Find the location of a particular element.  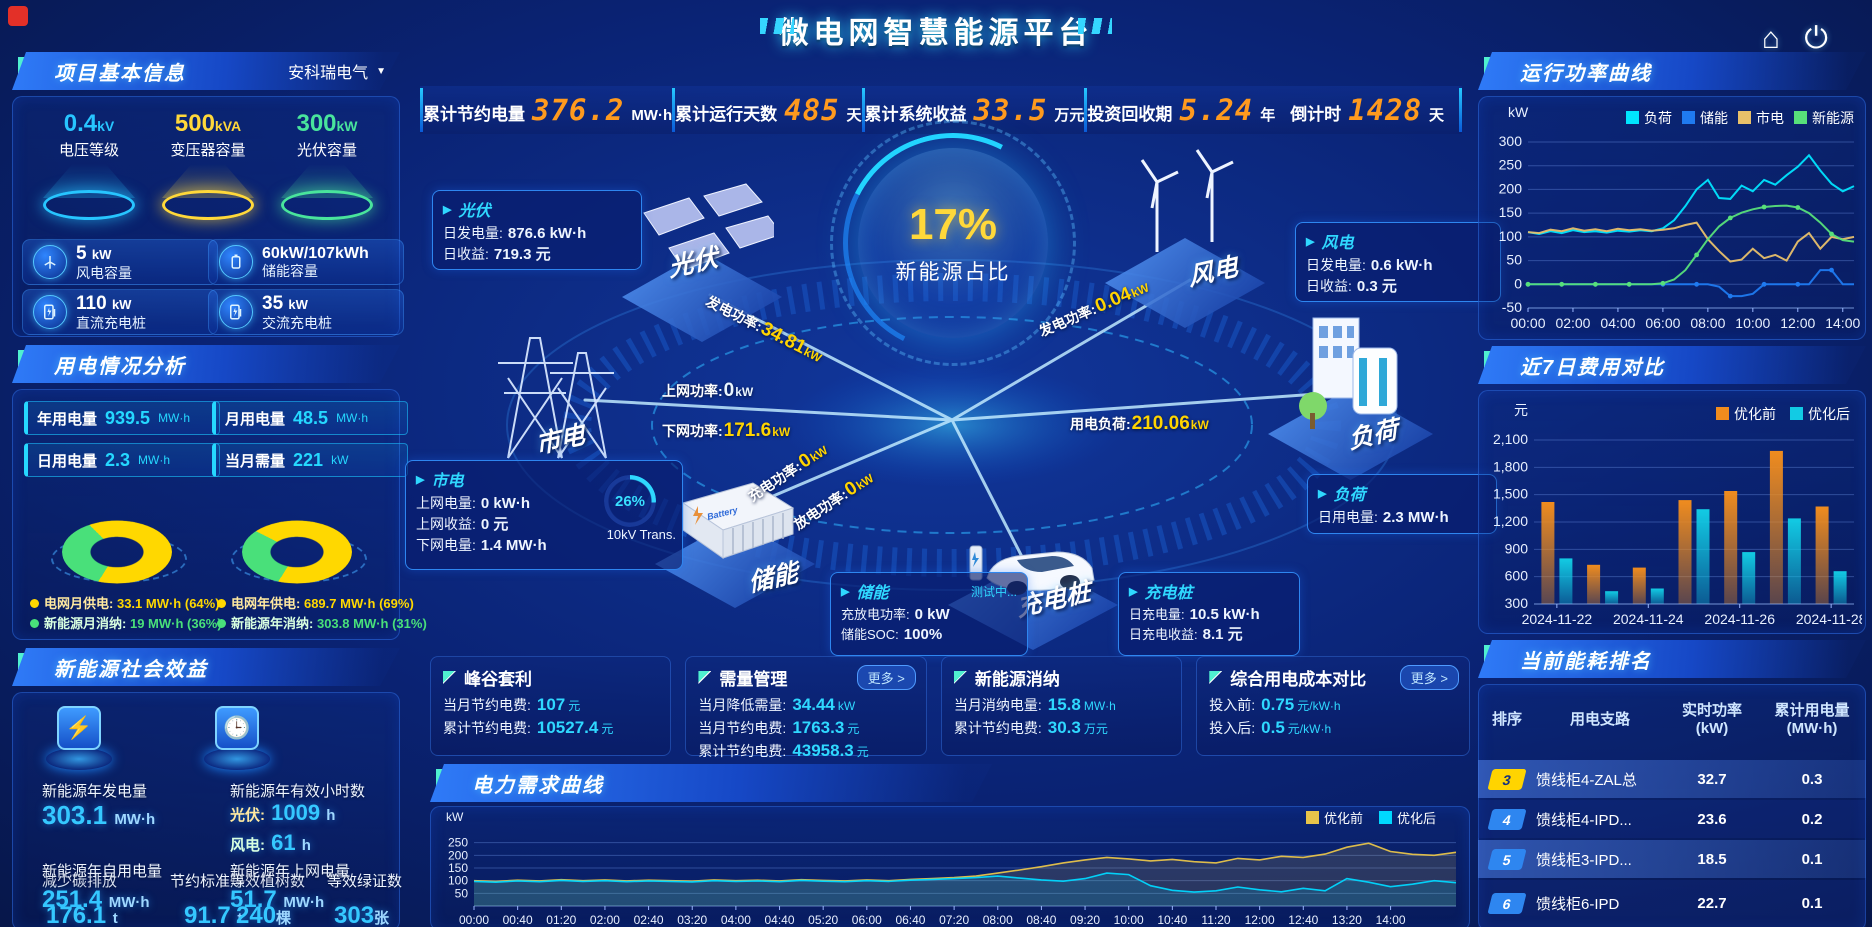

svg-text: 12:00 is located at coordinates (1797, 323).